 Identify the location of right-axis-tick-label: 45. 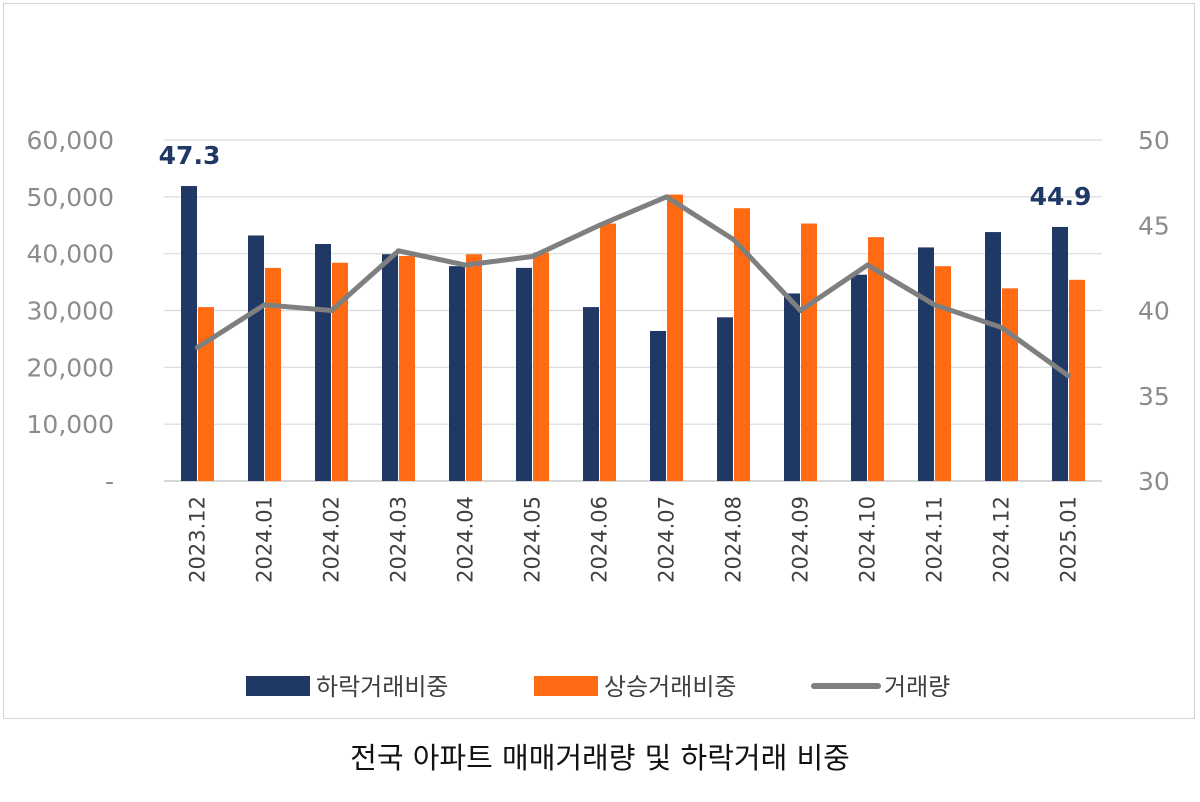
(1154, 225).